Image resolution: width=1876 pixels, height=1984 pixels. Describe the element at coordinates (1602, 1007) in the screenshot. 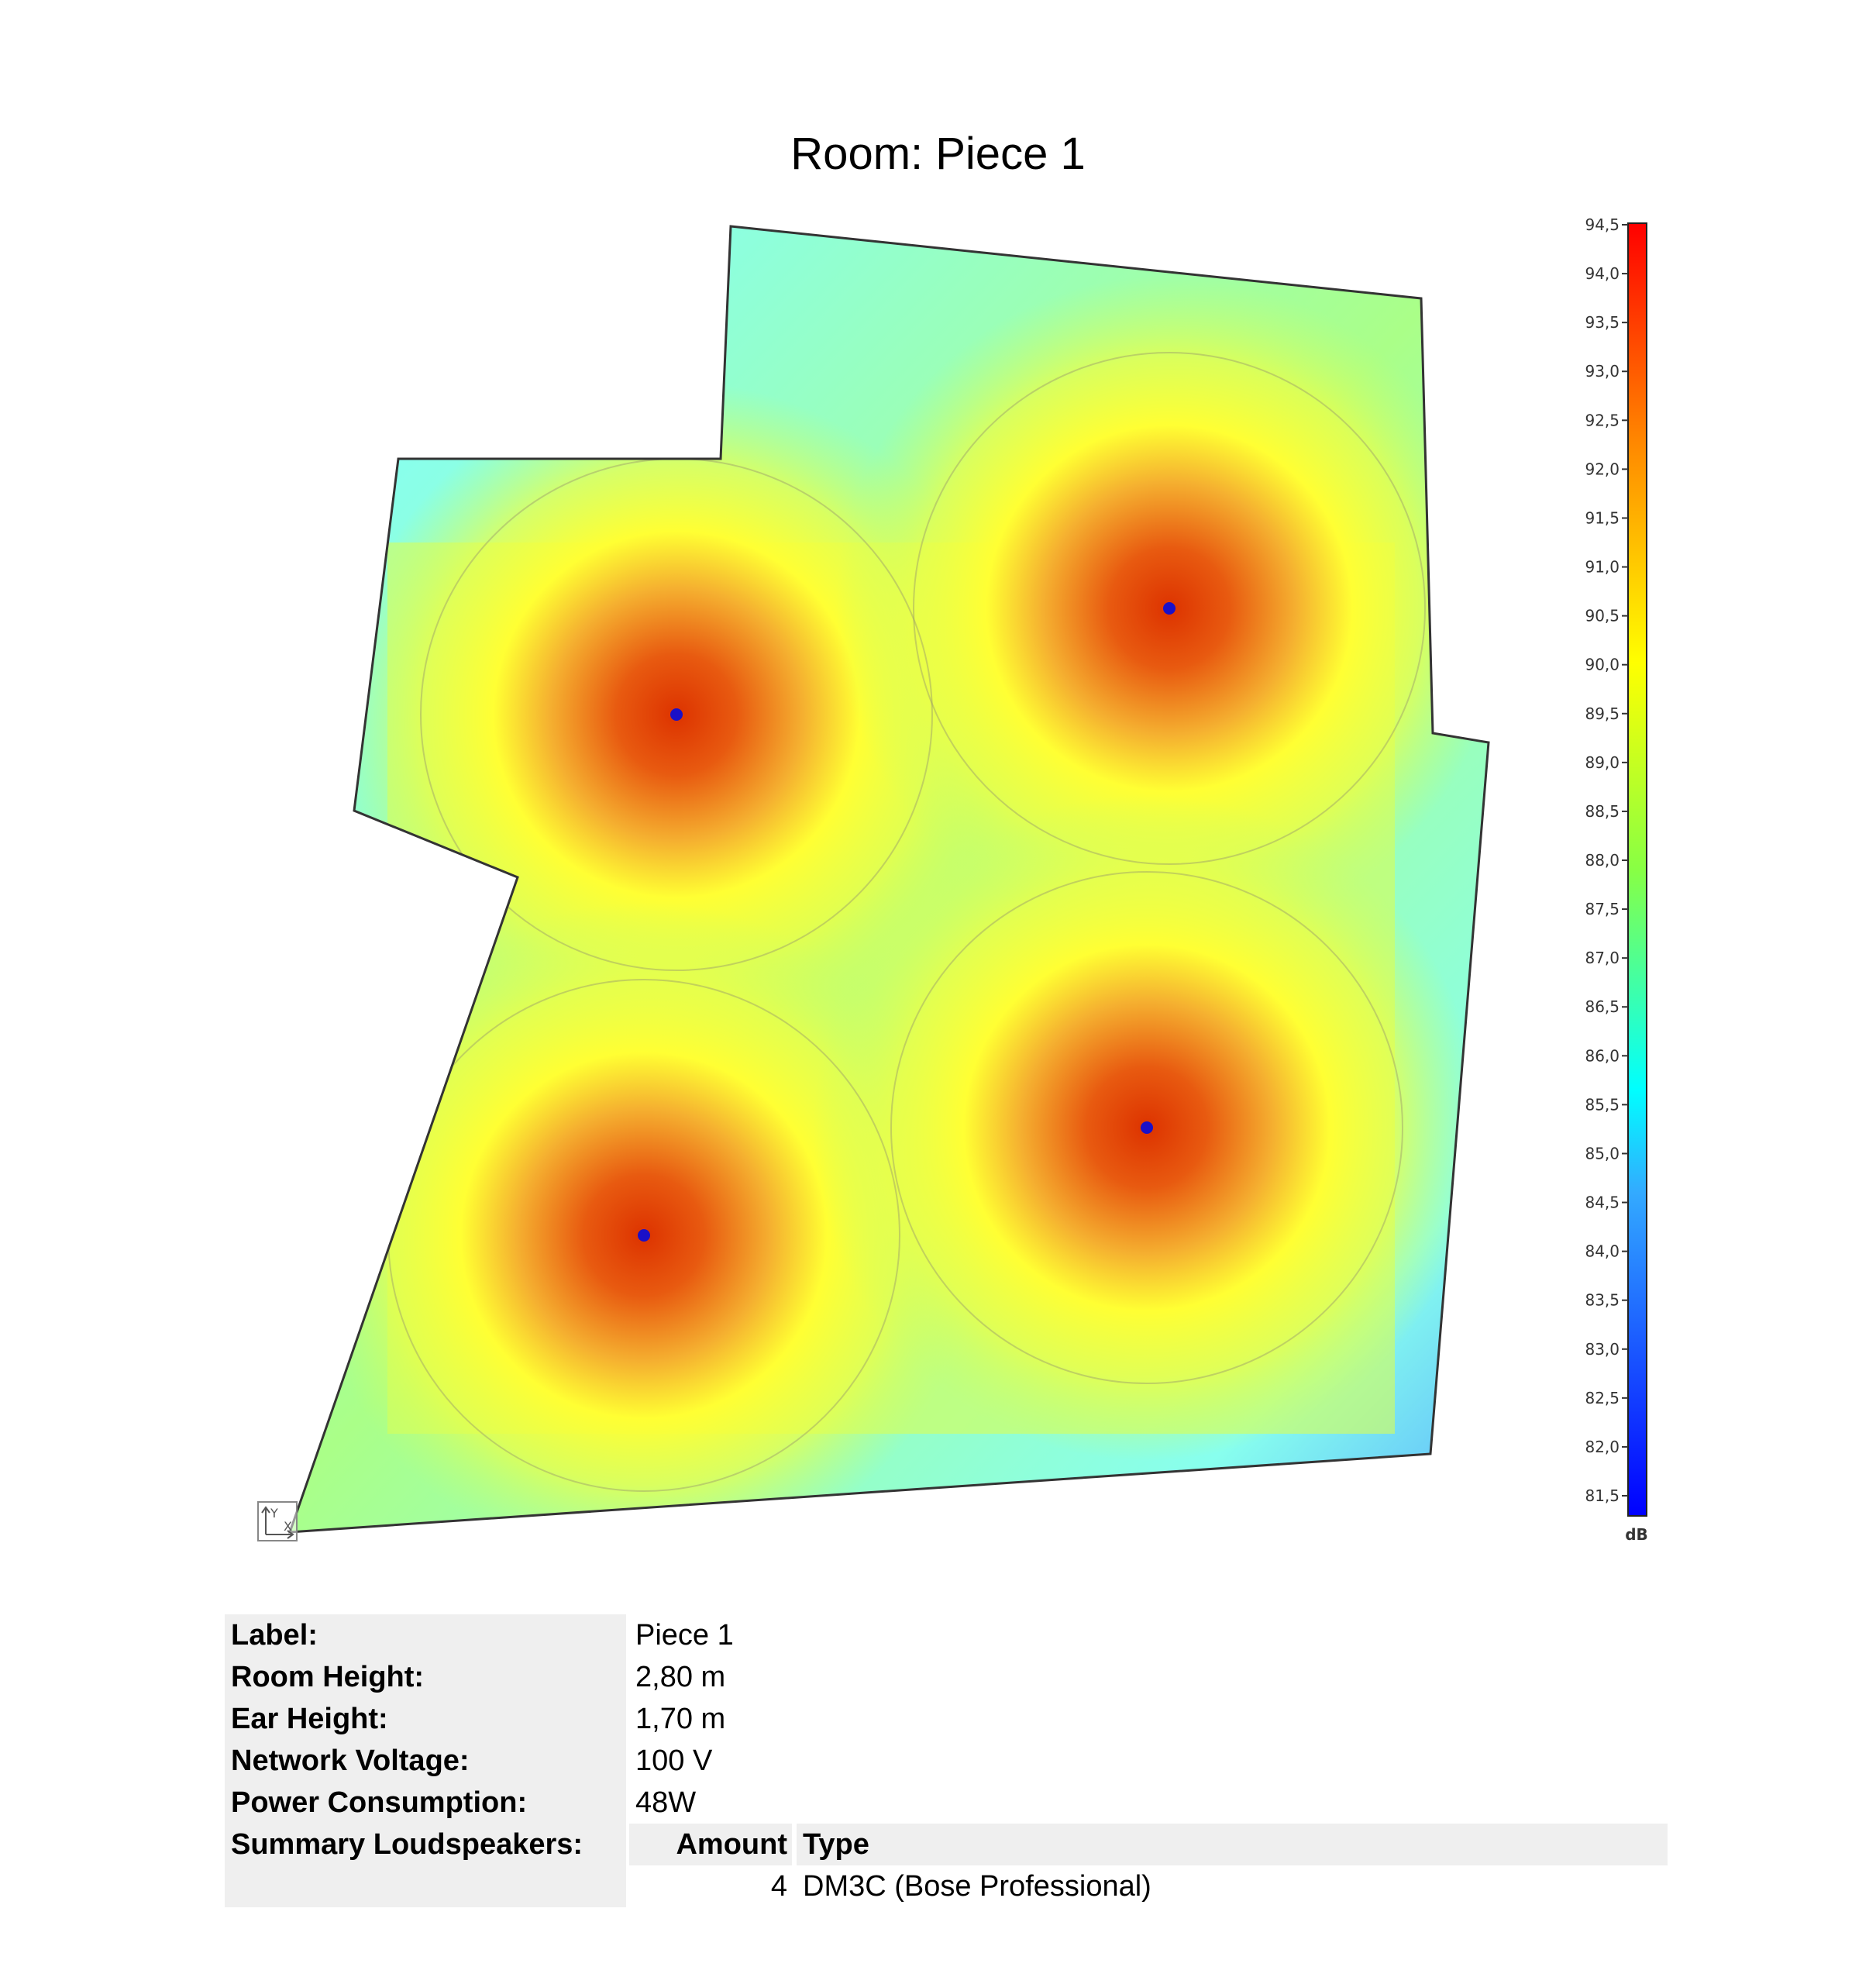

I see `colorbar-tick-label: 86,5` at that location.